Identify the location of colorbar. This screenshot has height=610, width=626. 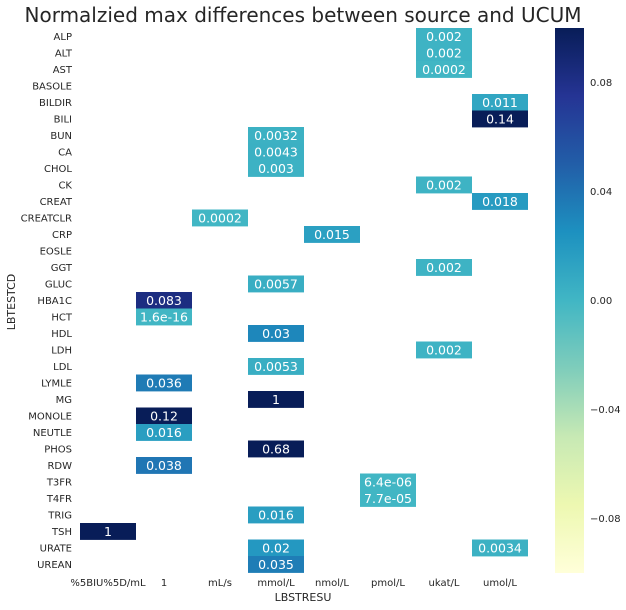
(569, 300).